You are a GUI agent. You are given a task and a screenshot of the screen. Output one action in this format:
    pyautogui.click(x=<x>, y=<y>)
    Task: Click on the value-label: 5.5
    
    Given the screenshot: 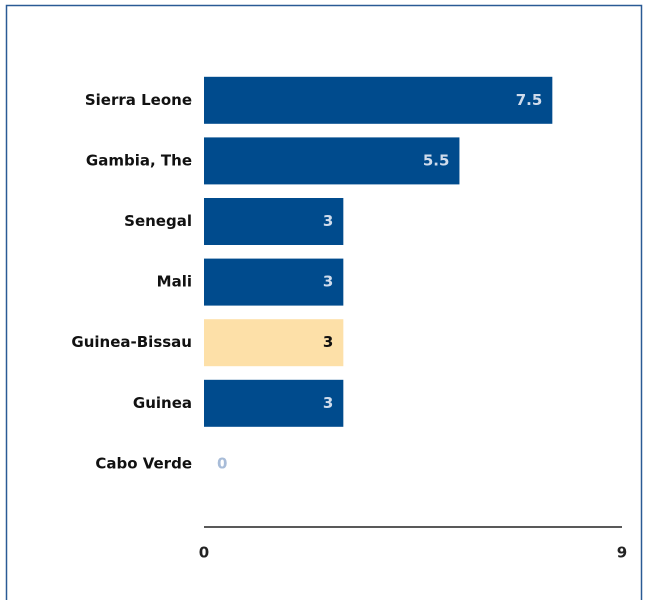 What is the action you would take?
    pyautogui.click(x=436, y=160)
    